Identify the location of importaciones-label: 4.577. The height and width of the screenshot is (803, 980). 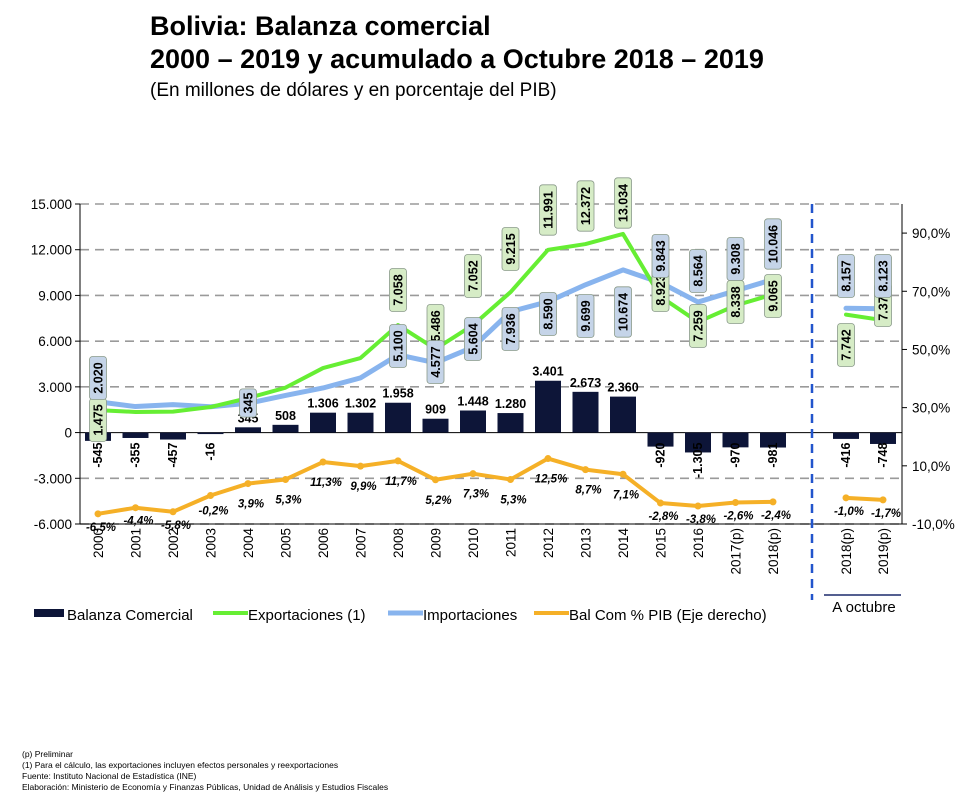
(435, 362).